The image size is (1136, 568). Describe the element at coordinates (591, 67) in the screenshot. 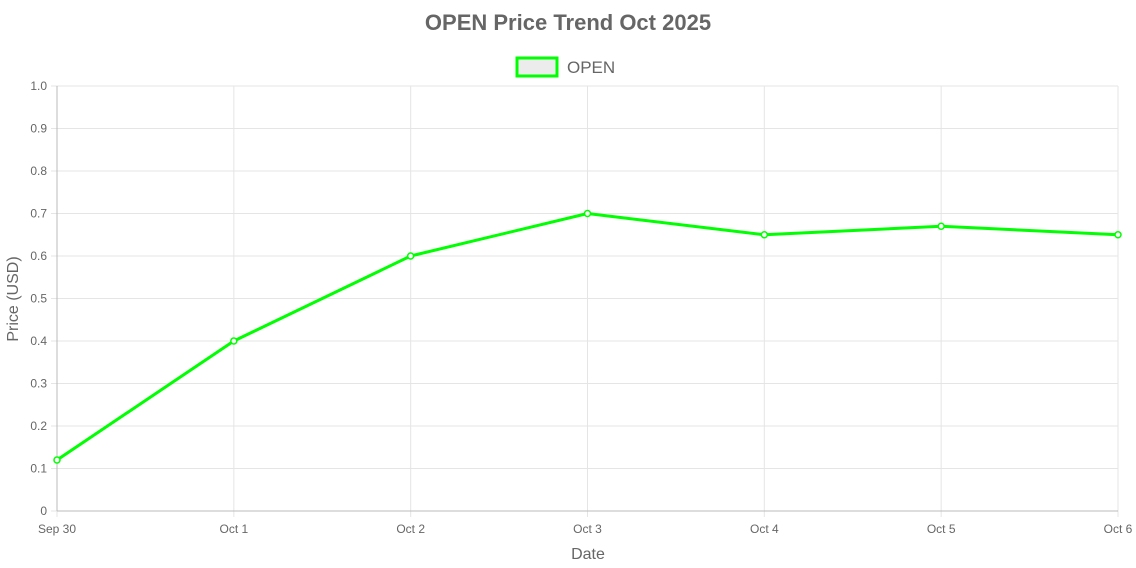

I see `legend-label-open: OPEN` at that location.